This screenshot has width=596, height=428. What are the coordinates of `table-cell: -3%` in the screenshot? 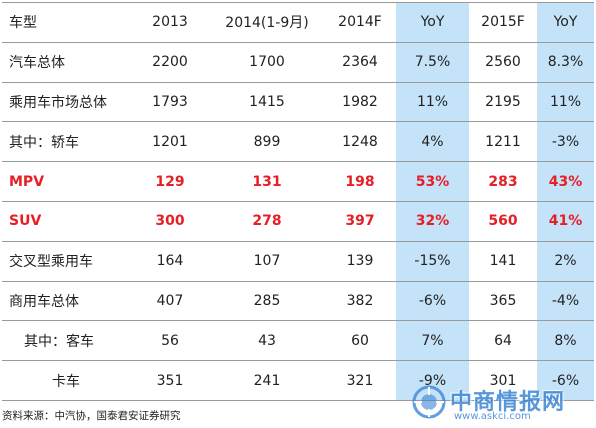 It's located at (565, 142).